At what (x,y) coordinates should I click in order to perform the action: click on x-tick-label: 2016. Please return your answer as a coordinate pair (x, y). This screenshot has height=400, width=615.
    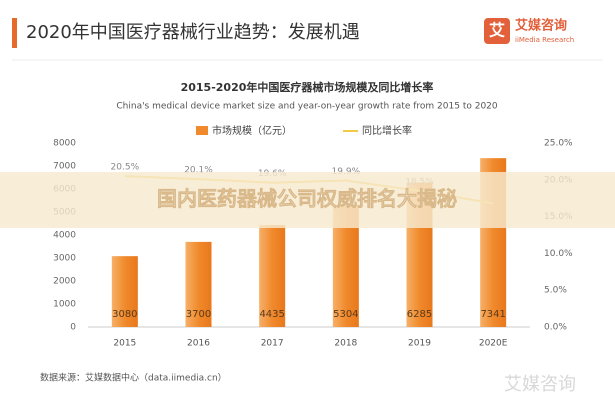
    Looking at the image, I should click on (198, 344).